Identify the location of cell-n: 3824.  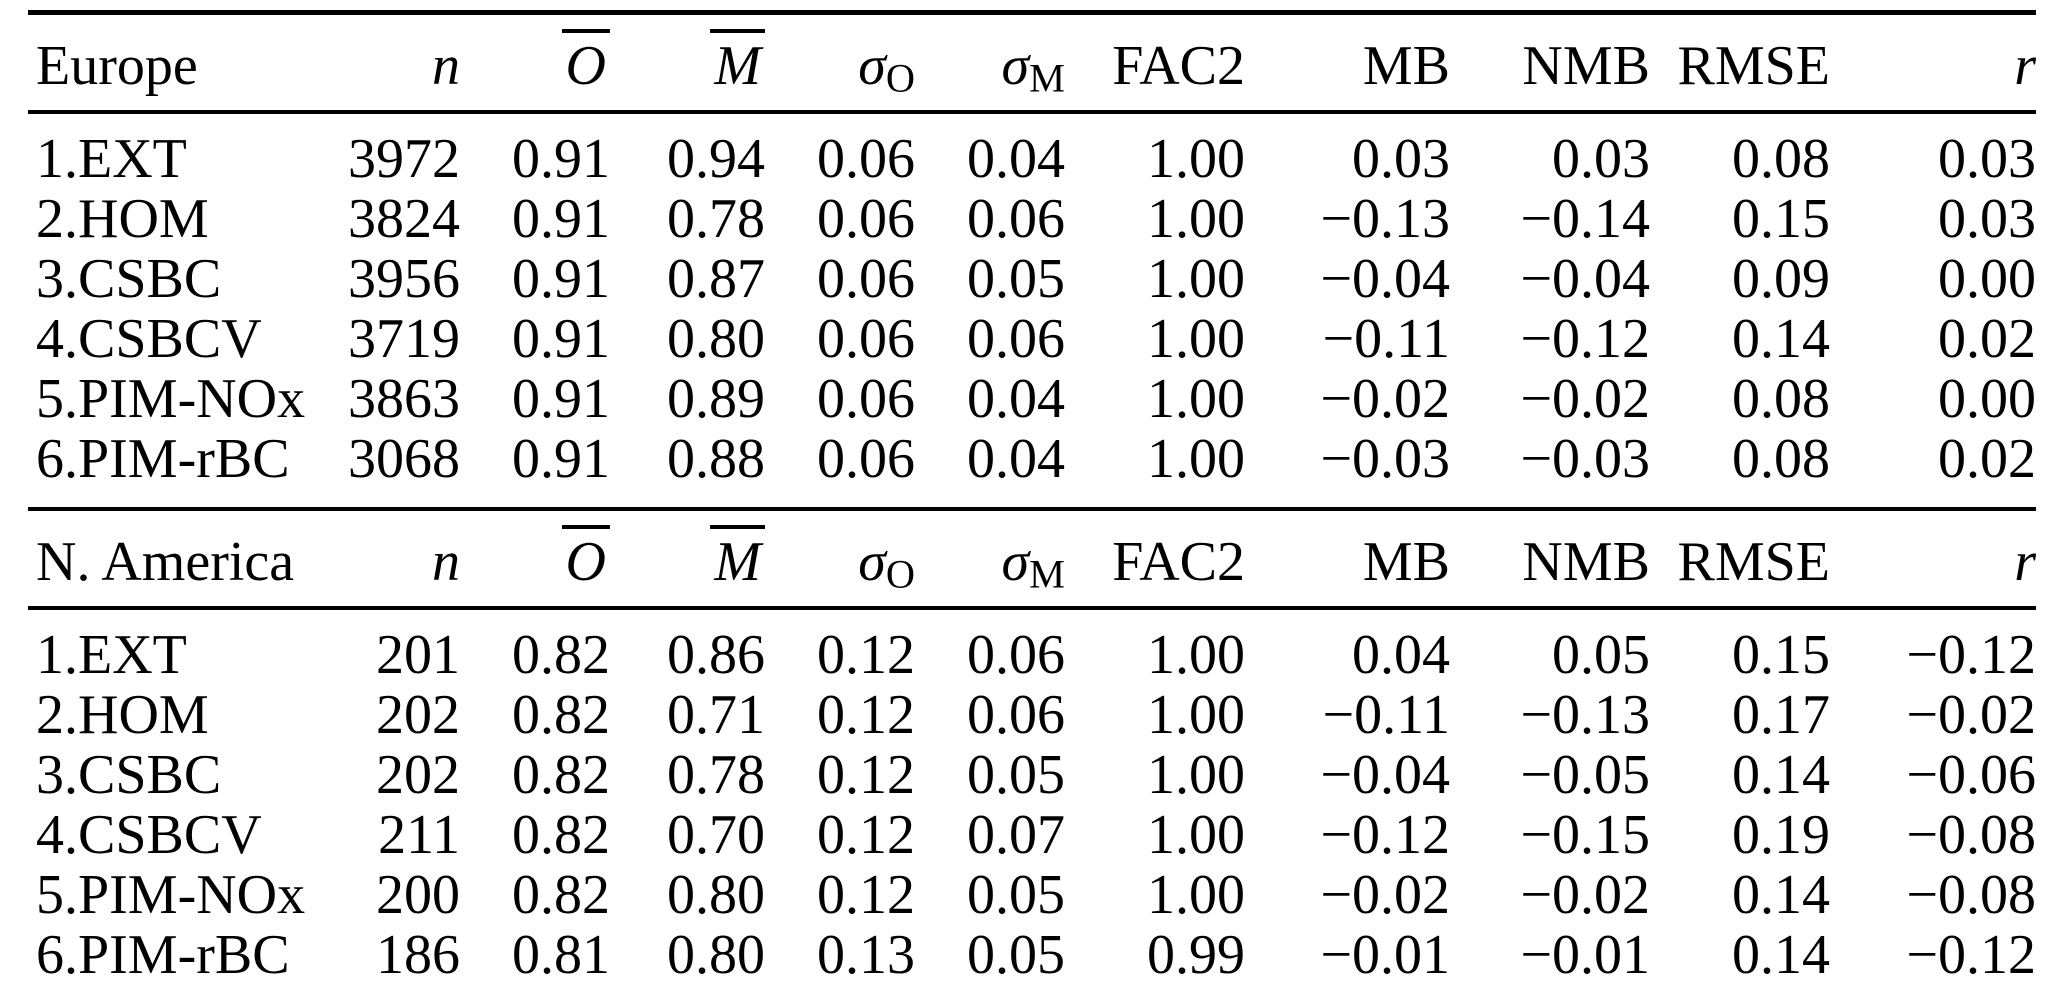
(404, 219).